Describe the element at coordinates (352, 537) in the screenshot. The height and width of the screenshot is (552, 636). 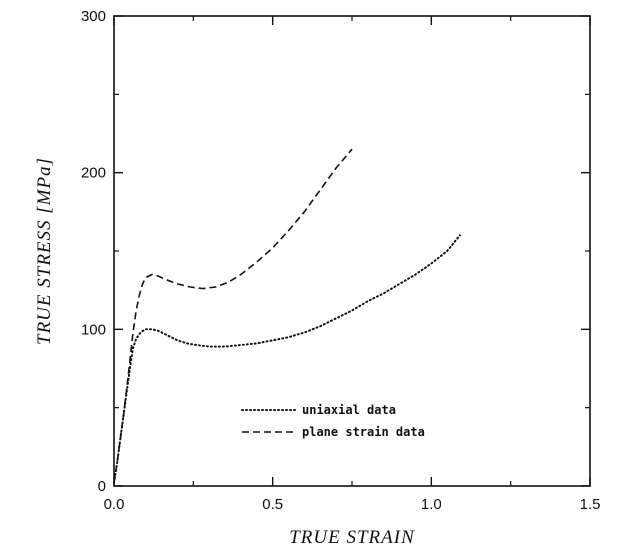
I see `x-axis-title: TRUE STRAIN` at that location.